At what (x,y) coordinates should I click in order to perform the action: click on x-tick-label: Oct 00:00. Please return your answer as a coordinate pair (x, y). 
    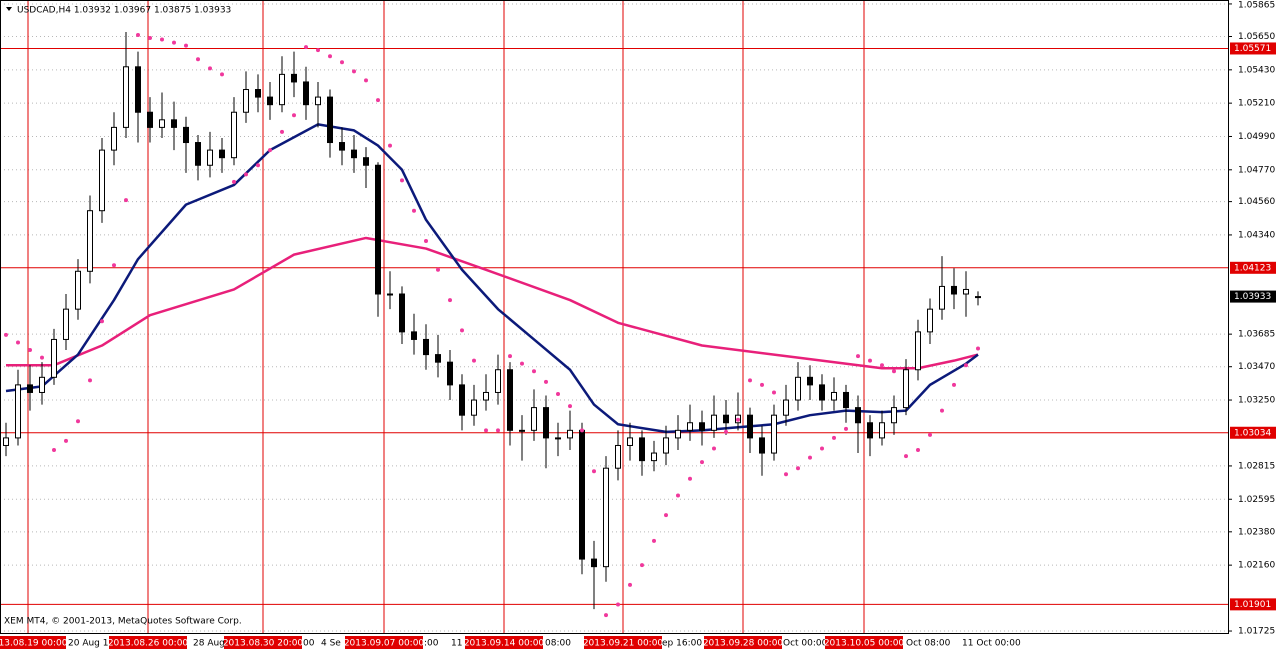
    Looking at the image, I should click on (805, 644).